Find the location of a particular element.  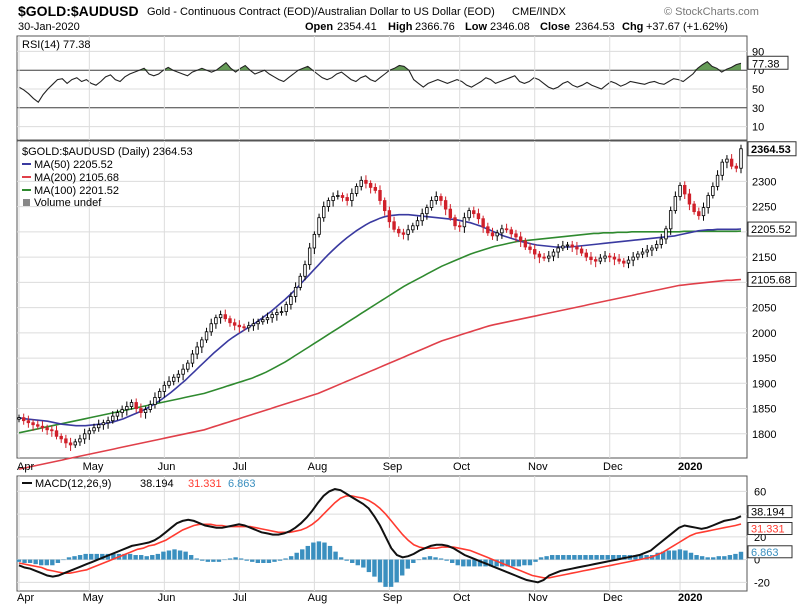

chart-date: 30-Jan-2020 is located at coordinates (49, 27).